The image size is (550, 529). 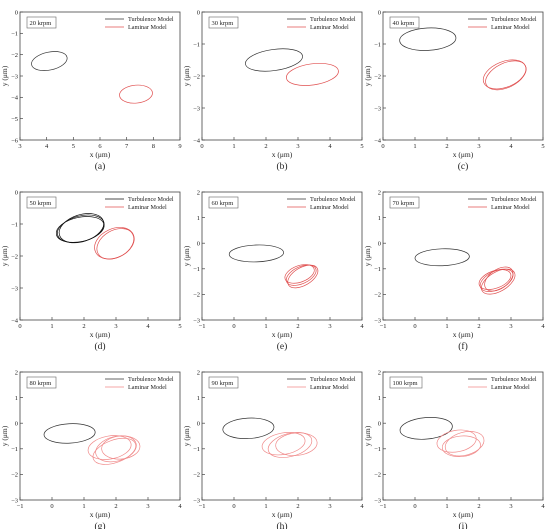 I want to click on speed-label: 20 krpm, so click(x=41, y=23).